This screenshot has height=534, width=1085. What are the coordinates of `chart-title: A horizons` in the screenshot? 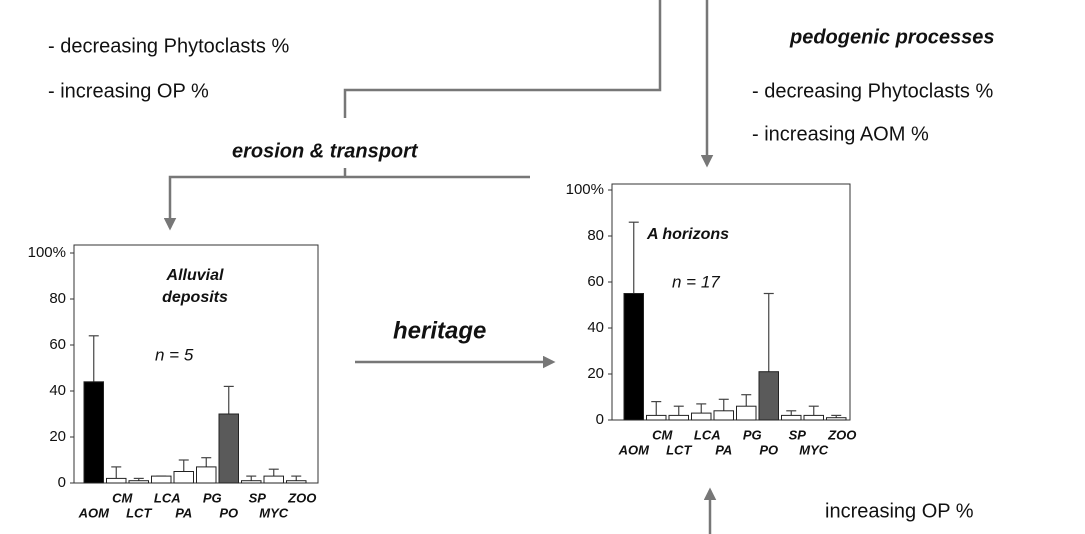 It's located at (687, 234).